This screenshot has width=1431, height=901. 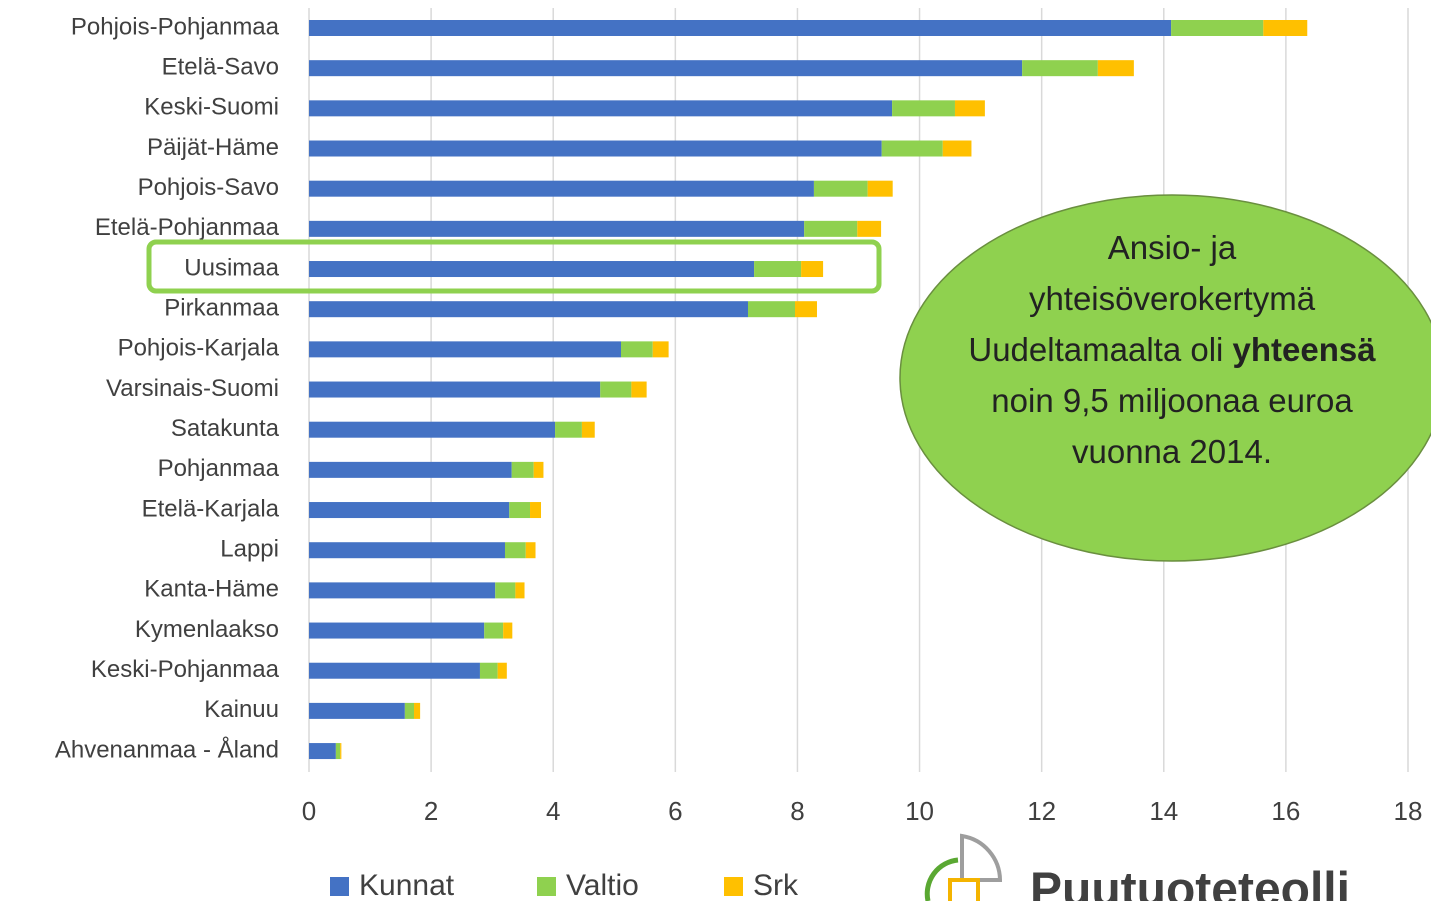 I want to click on y-tick-label: Etelä-Pohjanmaa, so click(x=187, y=227).